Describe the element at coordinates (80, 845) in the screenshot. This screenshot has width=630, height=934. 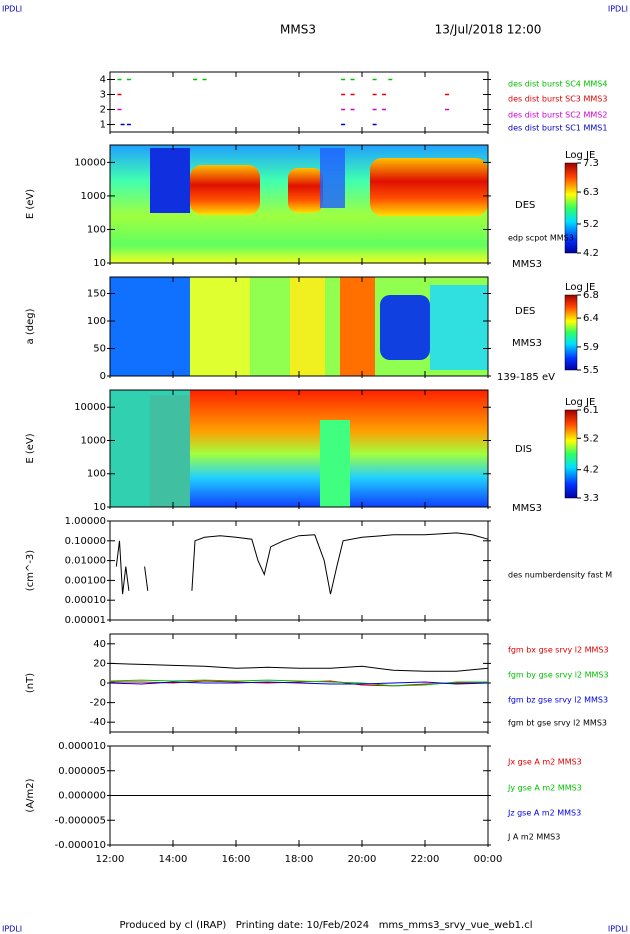
I see `y-tick-label: -0.000010` at that location.